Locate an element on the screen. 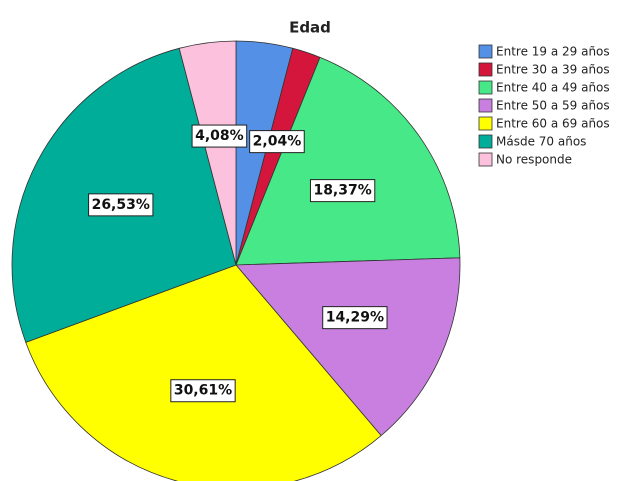 This screenshot has height=481, width=638. data-label: 4,08% is located at coordinates (219, 136).